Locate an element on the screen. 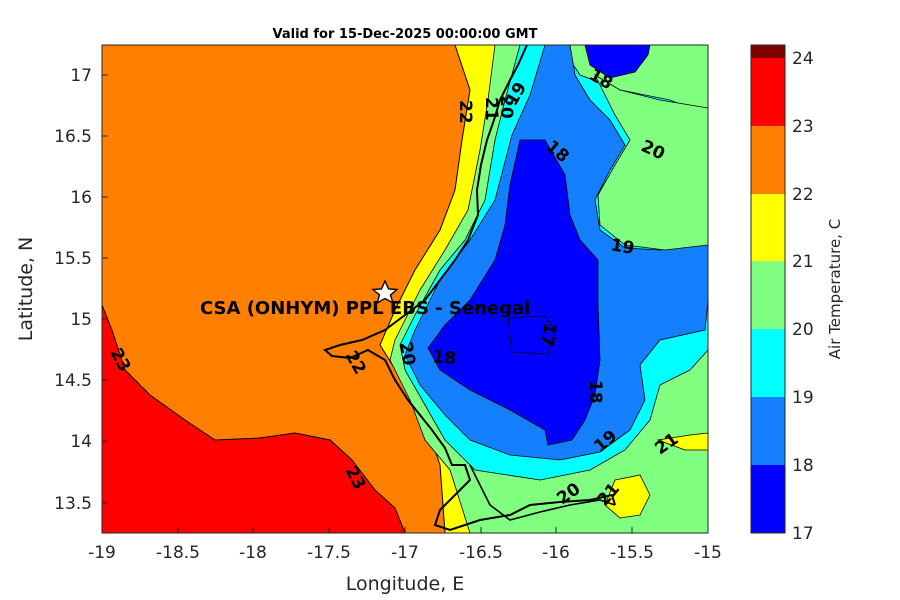 The width and height of the screenshot is (900, 600). colorbar-tick-label: 21 is located at coordinates (803, 262).